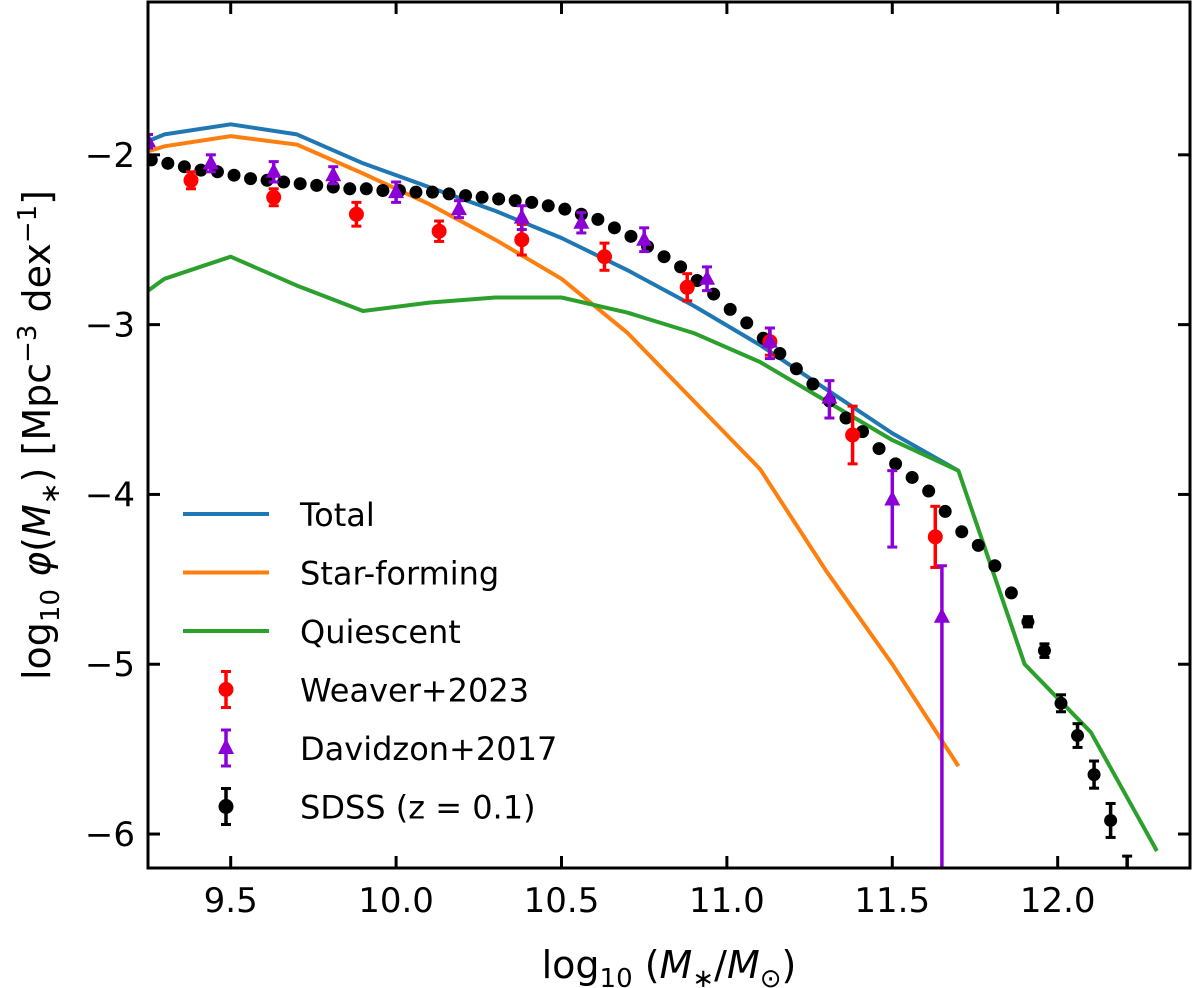  I want to click on x-tick-label: 11.0, so click(727, 901).